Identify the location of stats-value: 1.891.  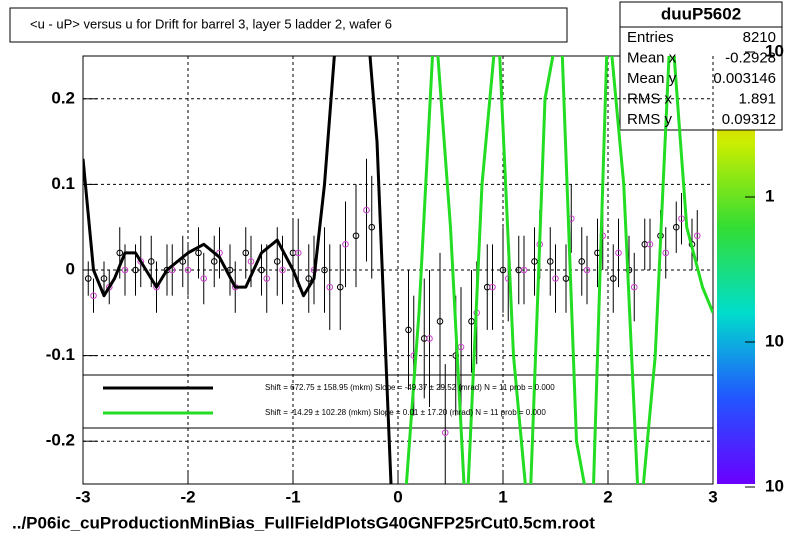
(757, 98).